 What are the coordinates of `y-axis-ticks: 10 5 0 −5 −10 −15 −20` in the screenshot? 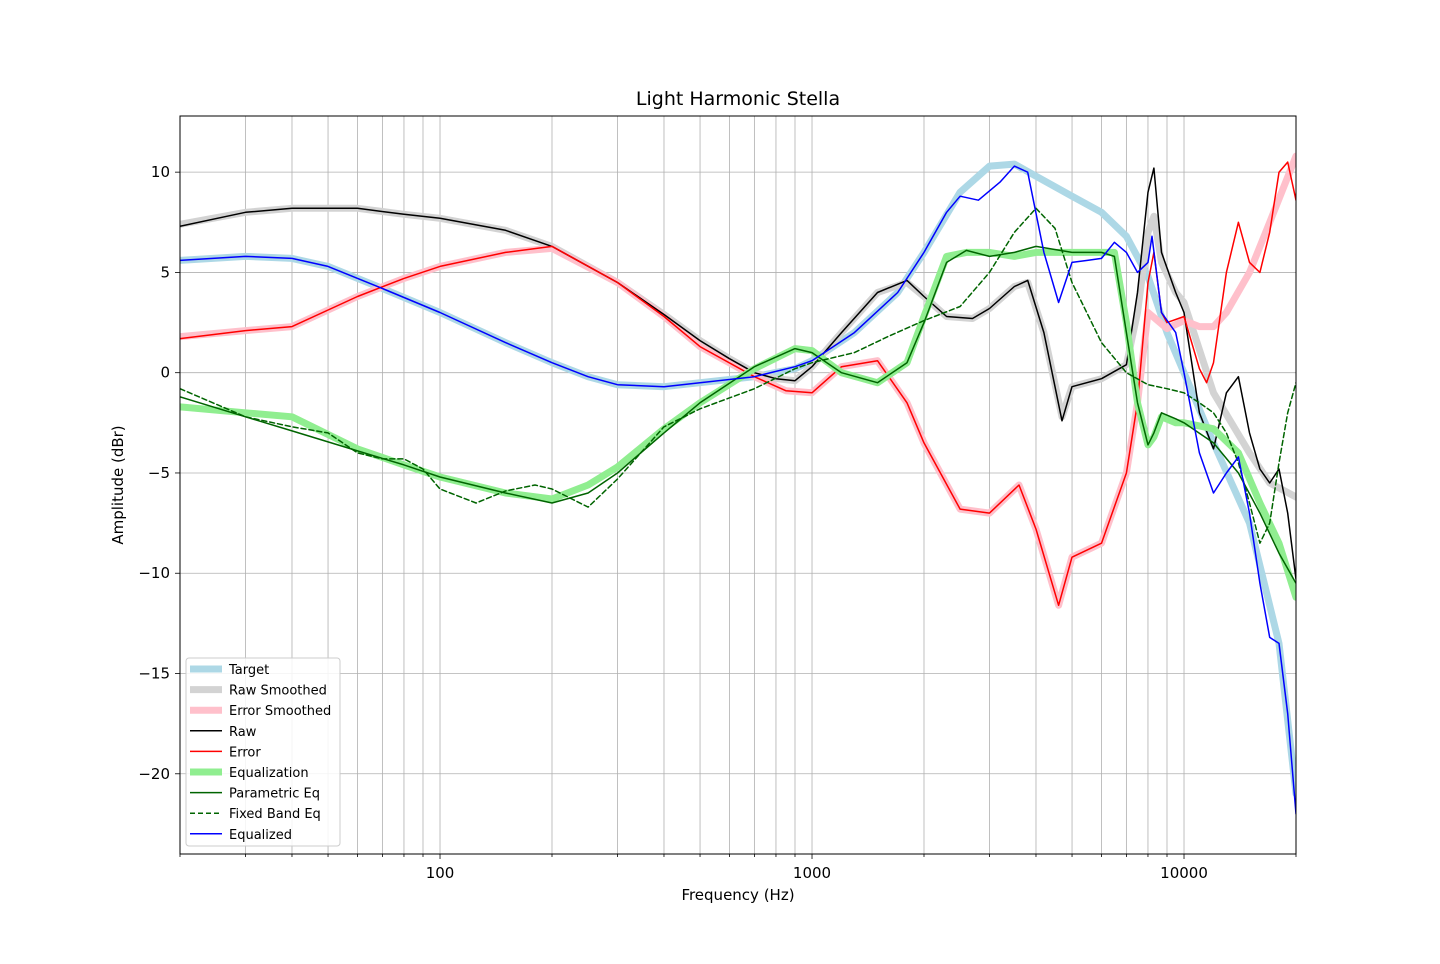 It's located at (159, 473).